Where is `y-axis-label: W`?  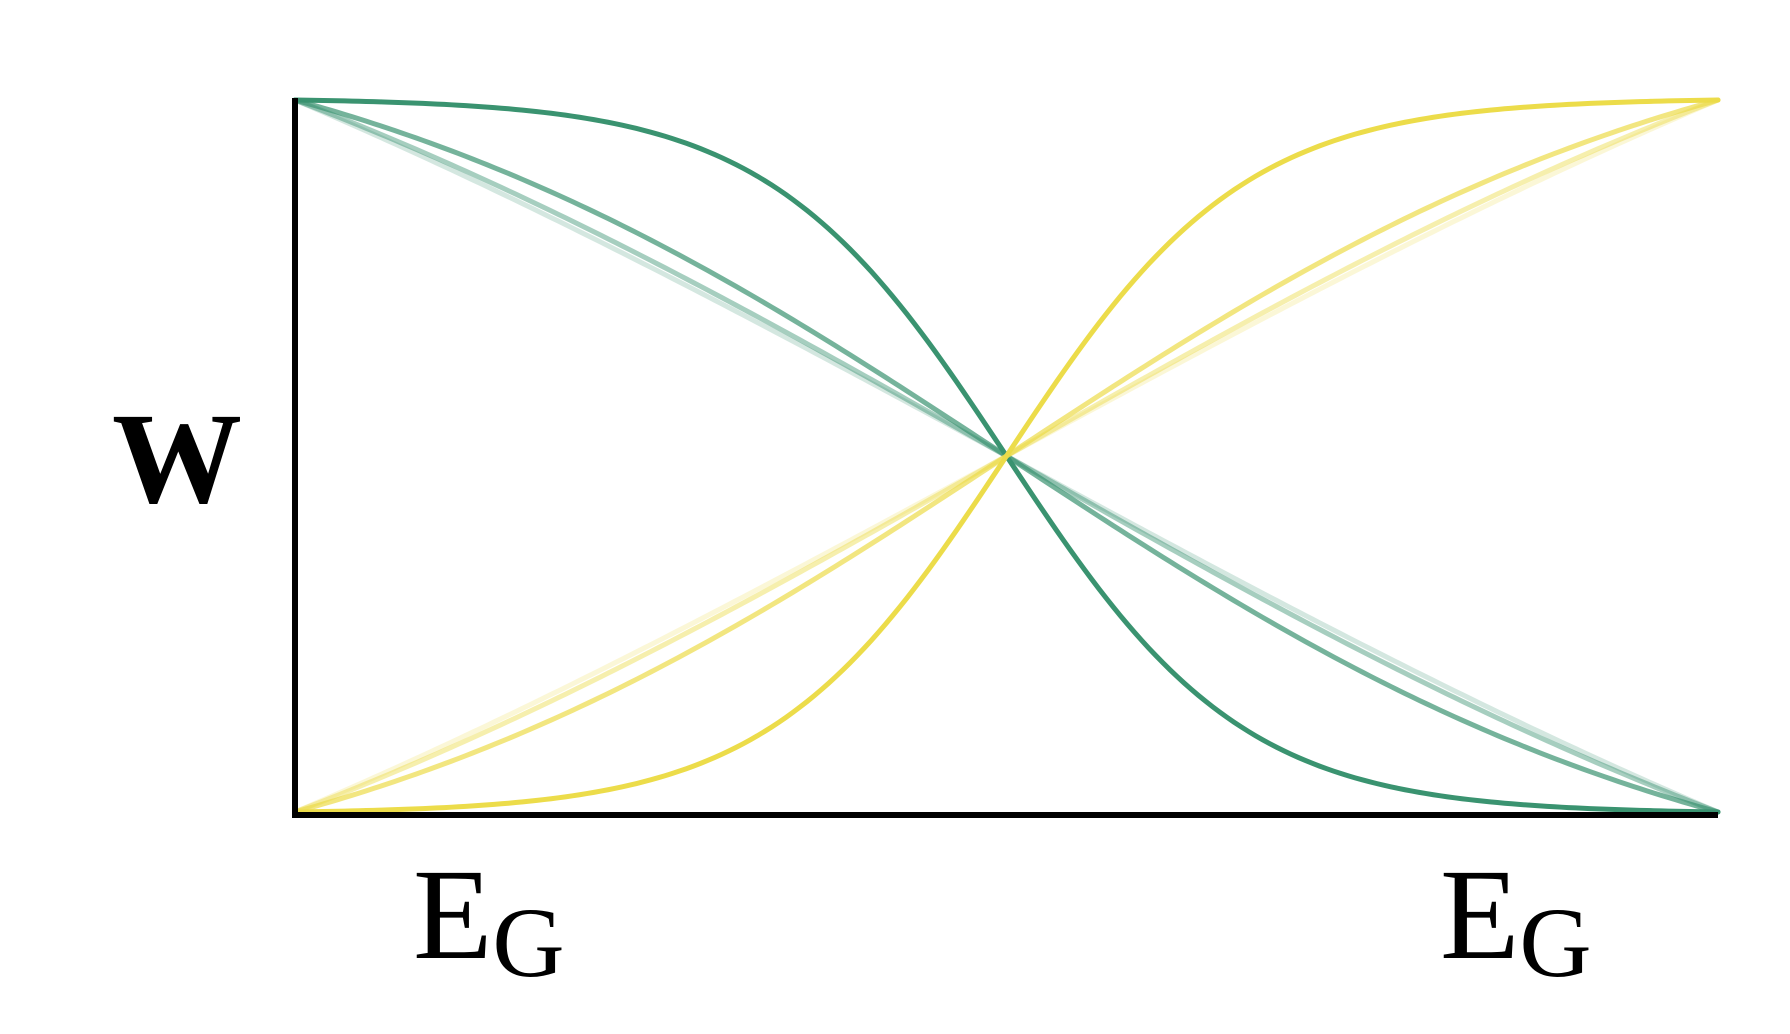
y-axis-label: W is located at coordinates (177, 459).